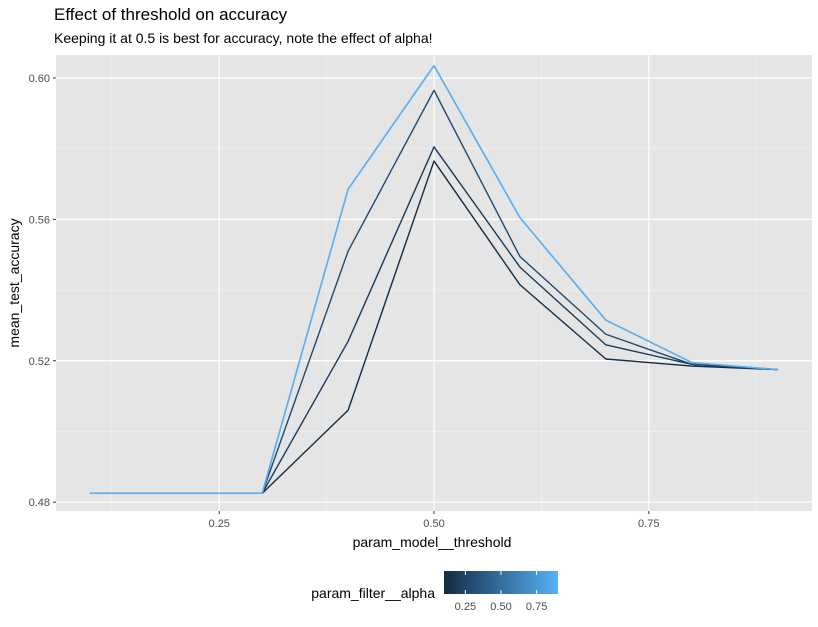  What do you see at coordinates (42, 291) in the screenshot?
I see `y-axis: 0.48 0.52 0.56 0.60` at bounding box center [42, 291].